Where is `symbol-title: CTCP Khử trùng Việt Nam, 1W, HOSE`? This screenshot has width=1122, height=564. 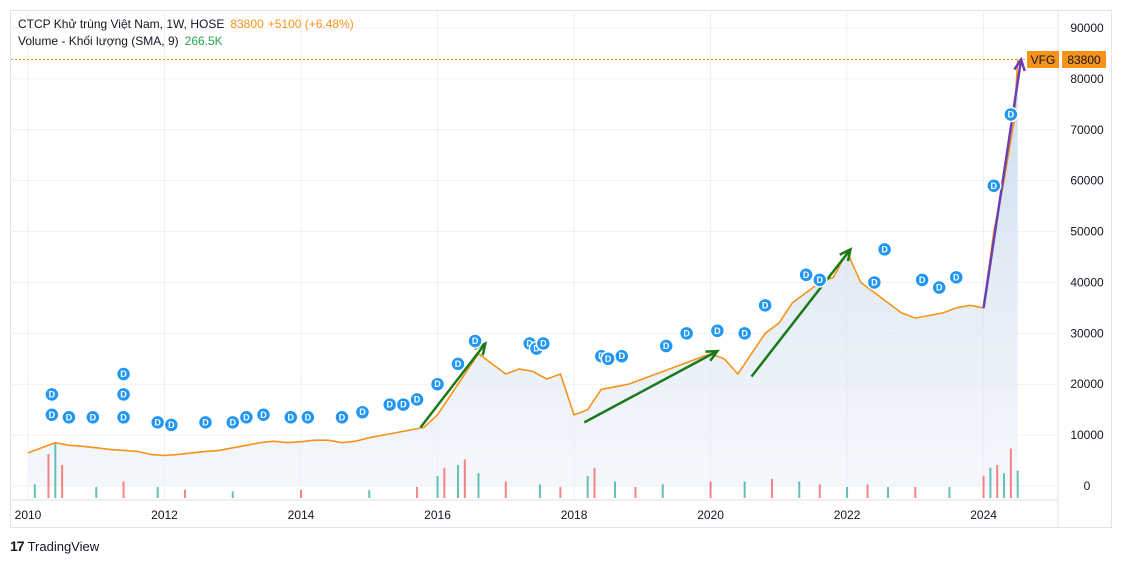 symbol-title: CTCP Khử trùng Việt Nam, 1W, HOSE is located at coordinates (121, 24).